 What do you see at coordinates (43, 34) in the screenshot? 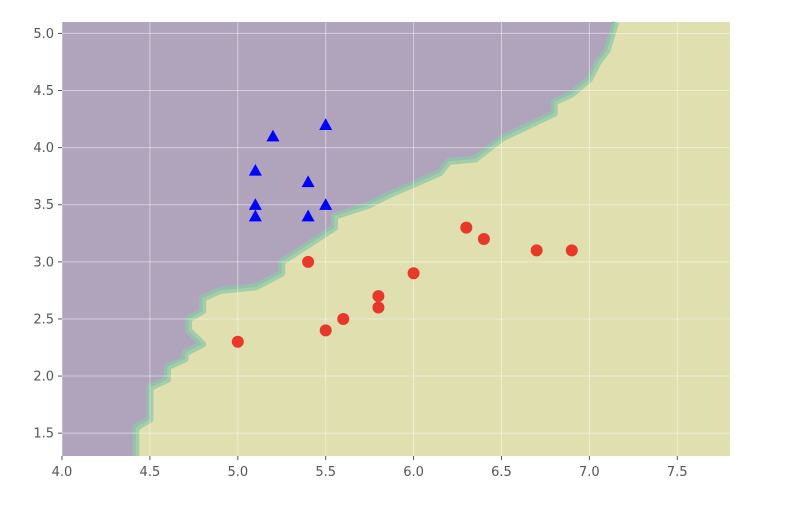
I see `y-tick-label: 5.0` at bounding box center [43, 34].